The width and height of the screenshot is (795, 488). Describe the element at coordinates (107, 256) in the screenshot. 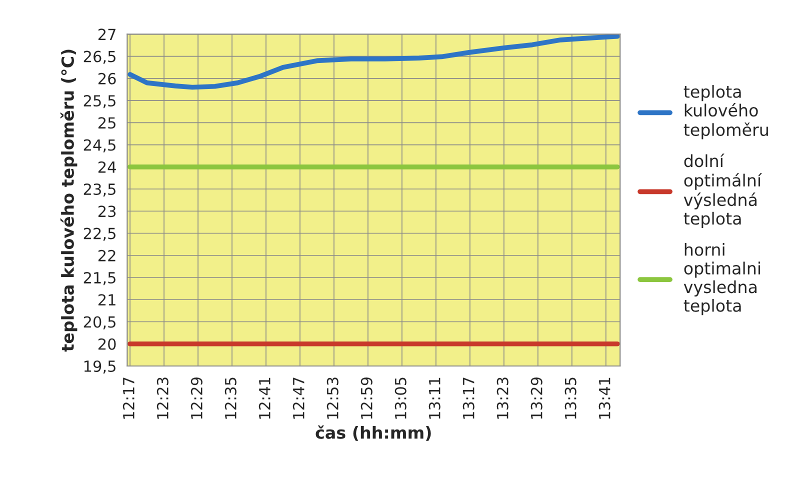

I see `y-tick-label: 22` at that location.